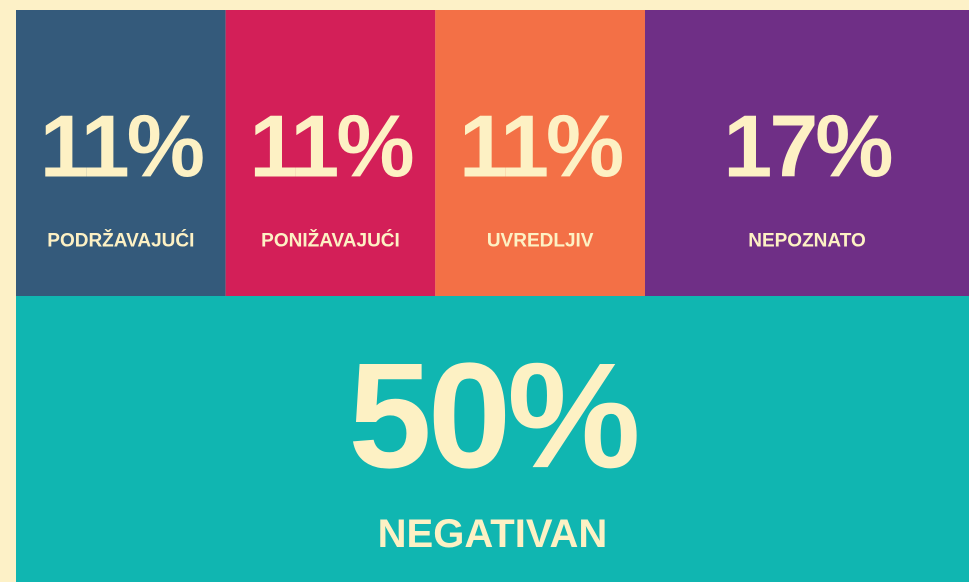 The width and height of the screenshot is (969, 582). I want to click on value-label: 50%, so click(492, 415).